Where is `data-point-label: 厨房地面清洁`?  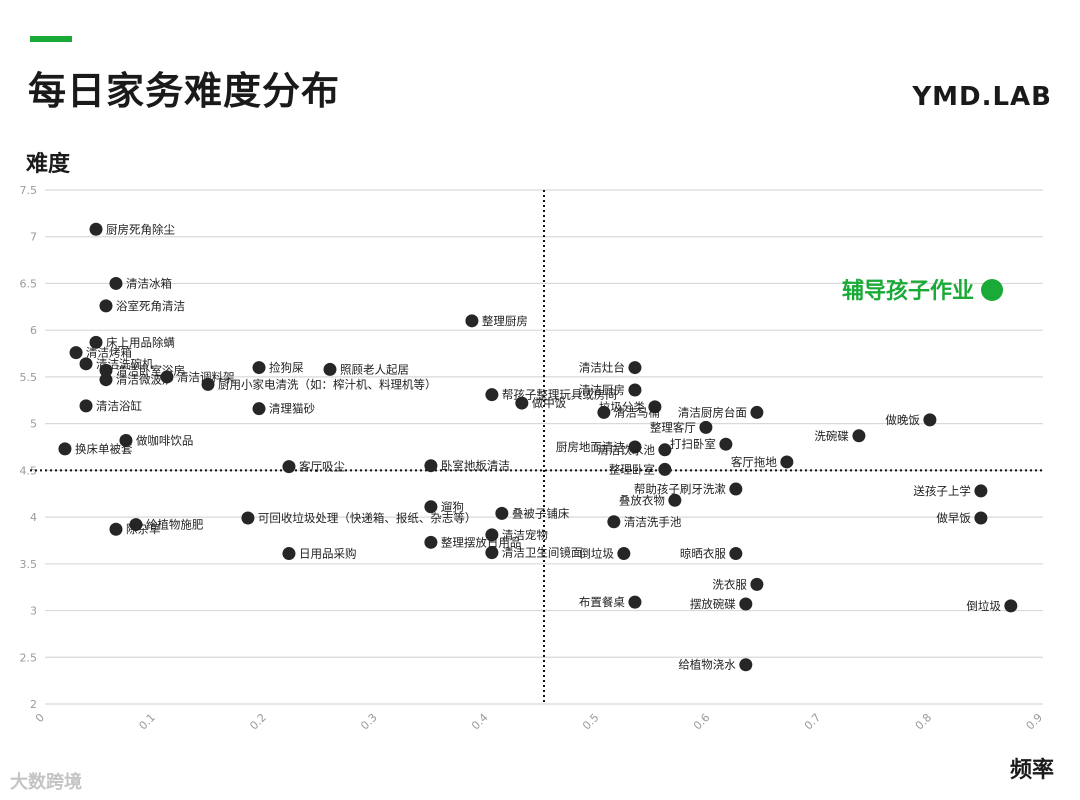
data-point-label: 厨房地面清洁 is located at coordinates (590, 447).